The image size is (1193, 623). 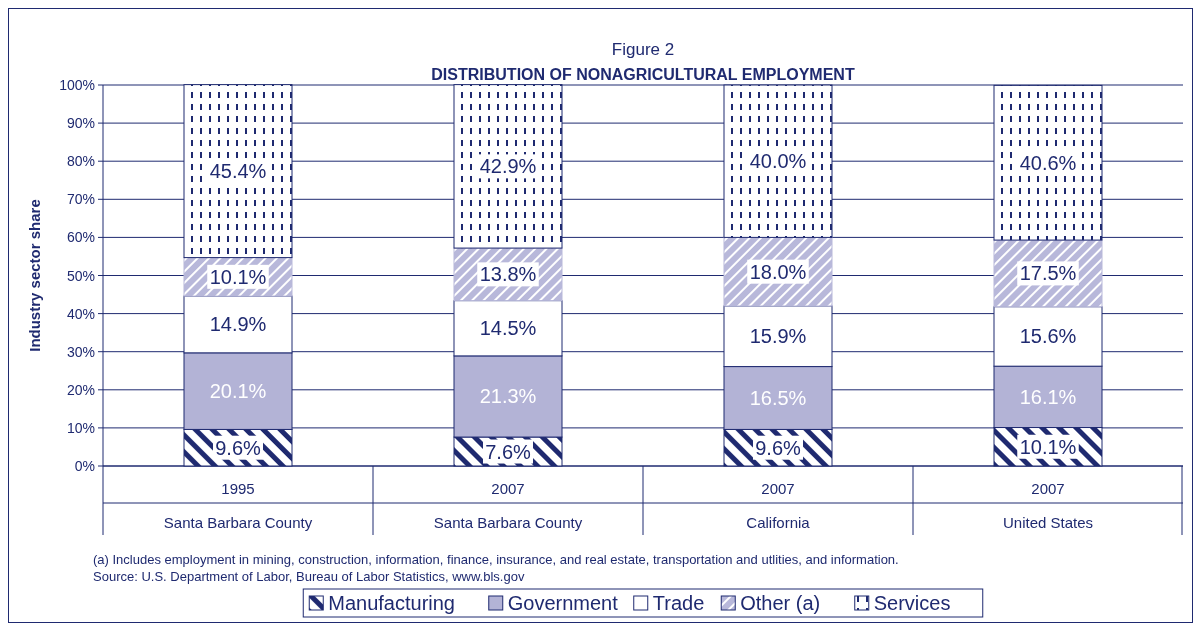 What do you see at coordinates (80, 275) in the screenshot?
I see `y-tick-label: 50%` at bounding box center [80, 275].